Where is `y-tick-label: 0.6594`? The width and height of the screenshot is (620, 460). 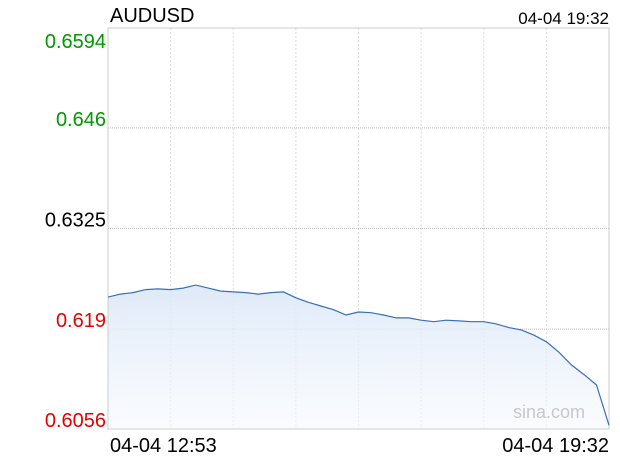
y-tick-label: 0.6594 is located at coordinates (75, 42).